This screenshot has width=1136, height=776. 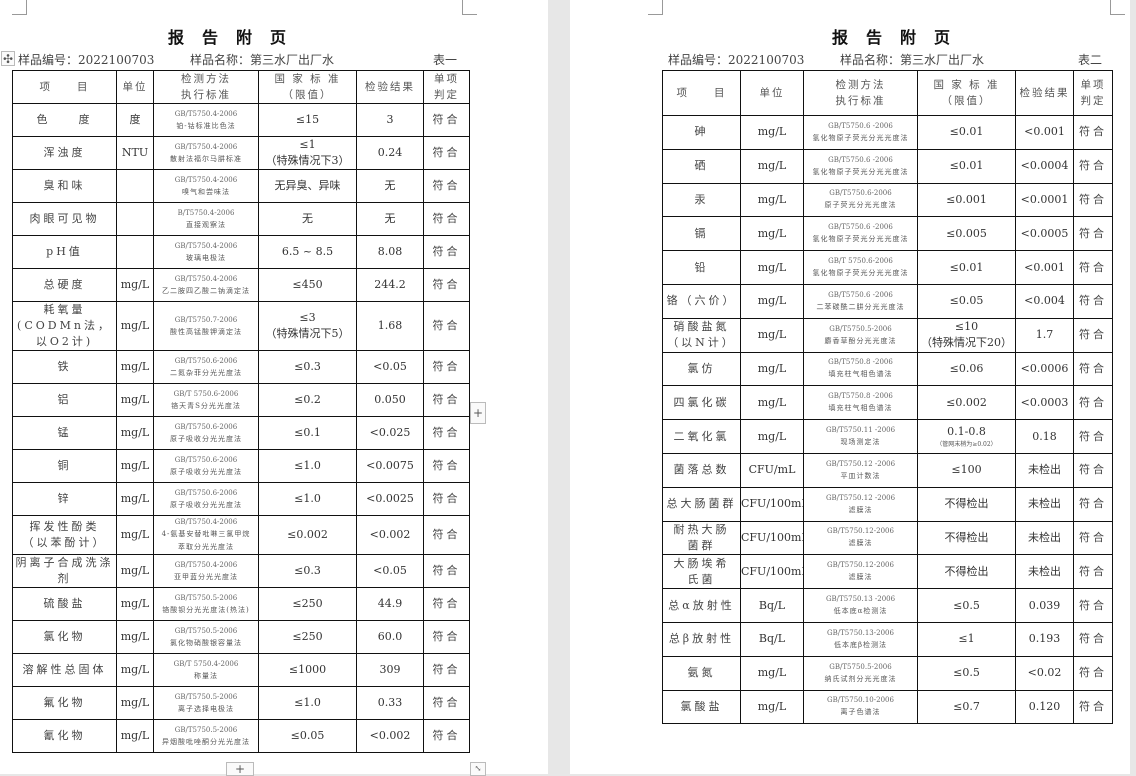 I want to click on cell-result: 0.193, so click(x=1044, y=639).